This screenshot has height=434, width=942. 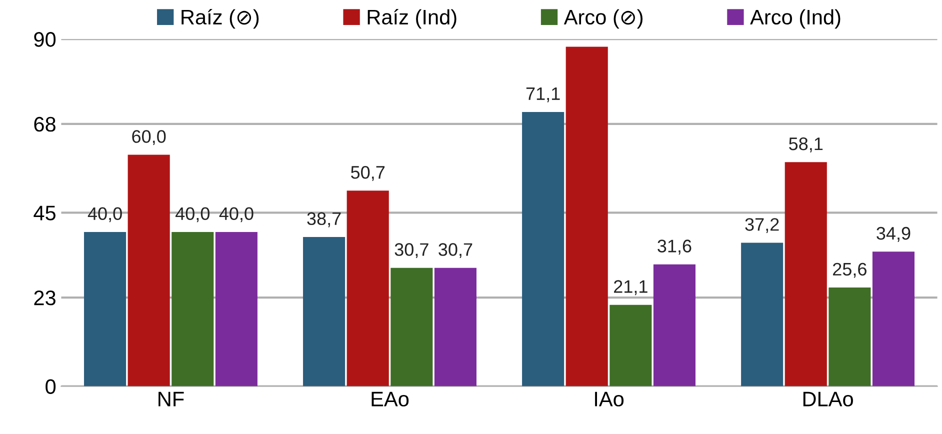 What do you see at coordinates (220, 18) in the screenshot?
I see `legend-label: Raíz (⊘)` at bounding box center [220, 18].